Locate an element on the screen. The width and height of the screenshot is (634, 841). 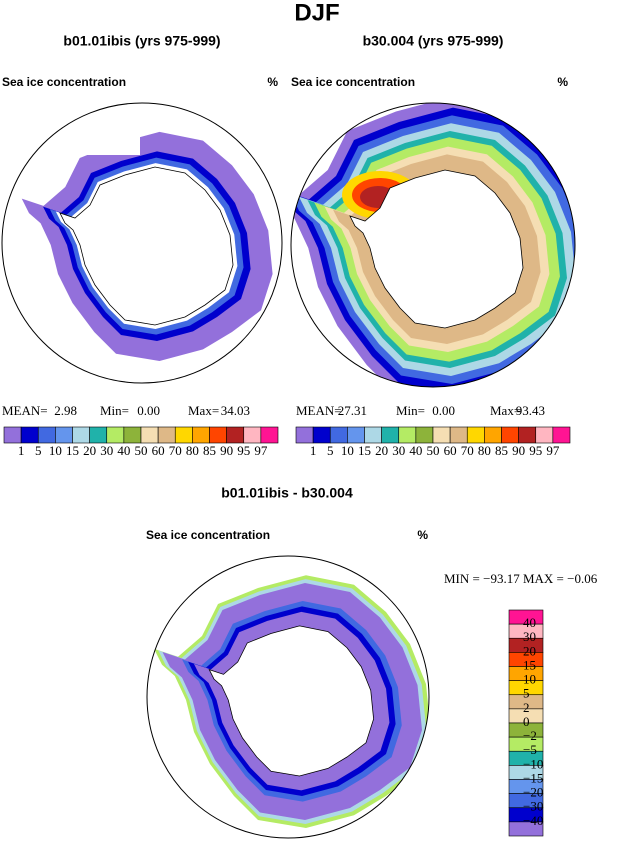
colorbar-label: 2 is located at coordinates (526, 707).